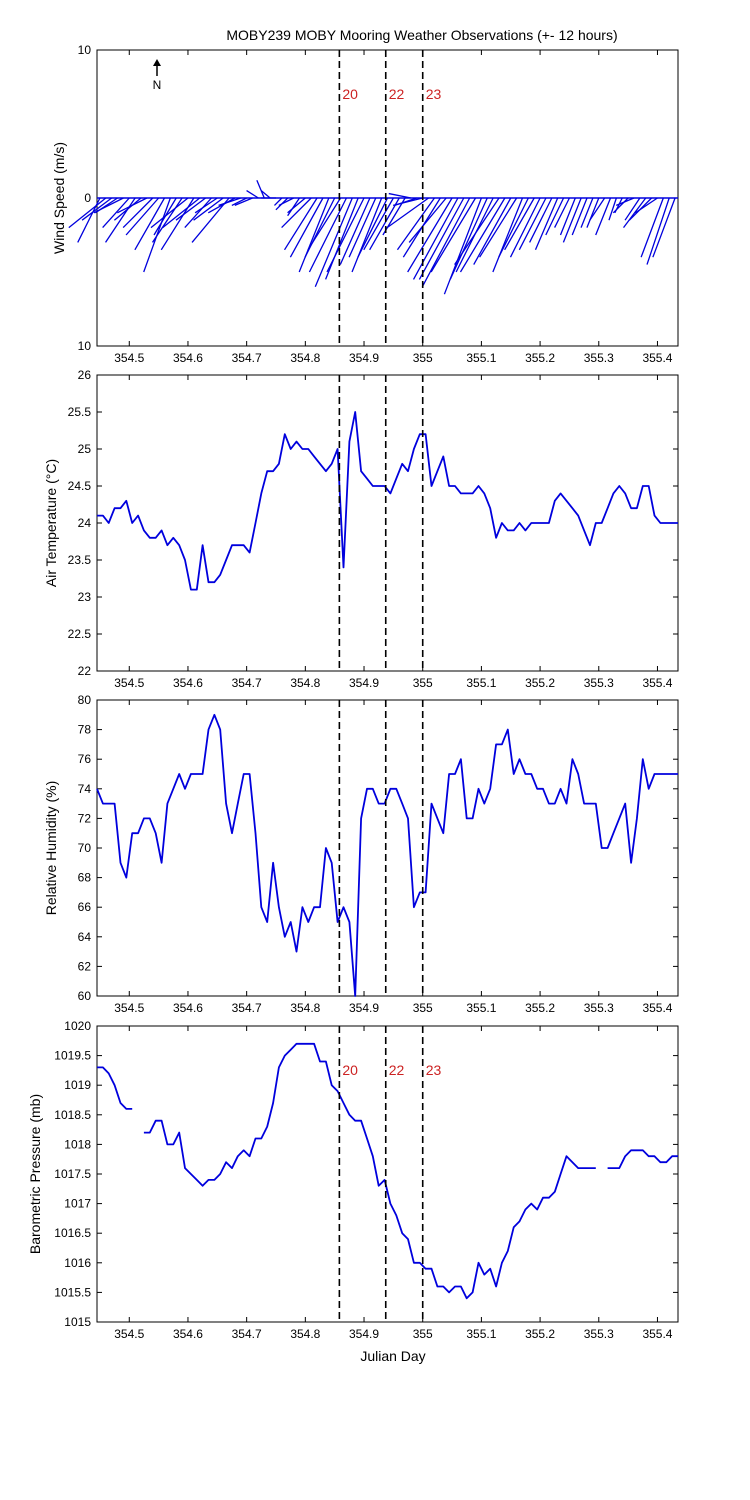 This screenshot has width=750, height=1500. Describe the element at coordinates (157, 75) in the screenshot. I see `north-indicator: N` at that location.